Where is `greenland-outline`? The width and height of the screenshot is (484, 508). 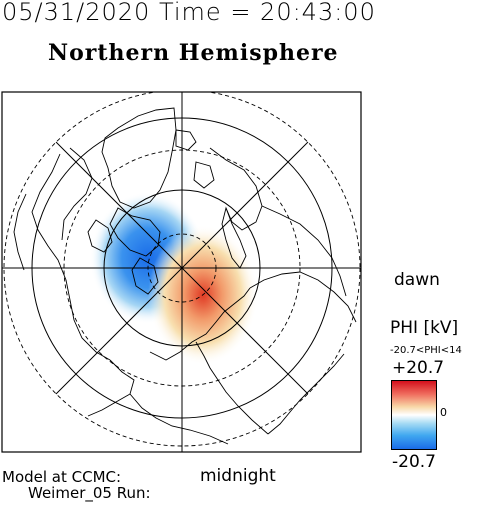 greenland-outline is located at coordinates (139, 158).